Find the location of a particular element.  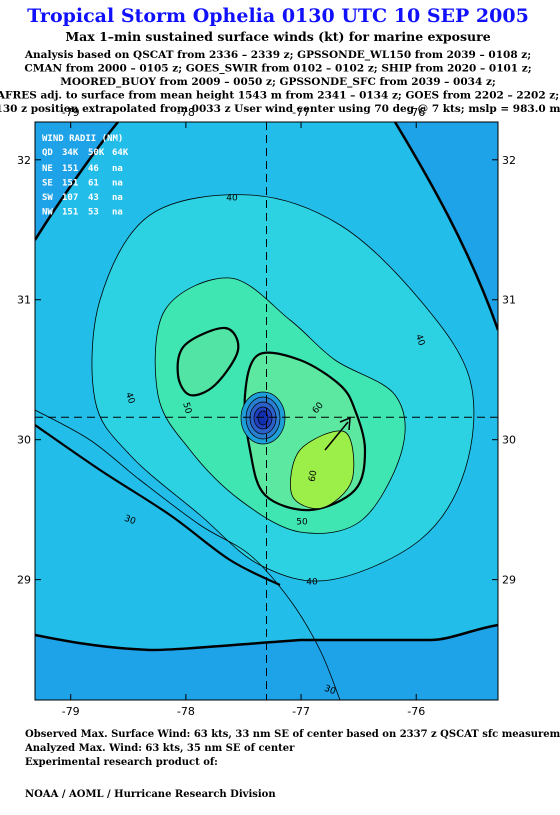

radii-cell: 61 is located at coordinates (93, 184).